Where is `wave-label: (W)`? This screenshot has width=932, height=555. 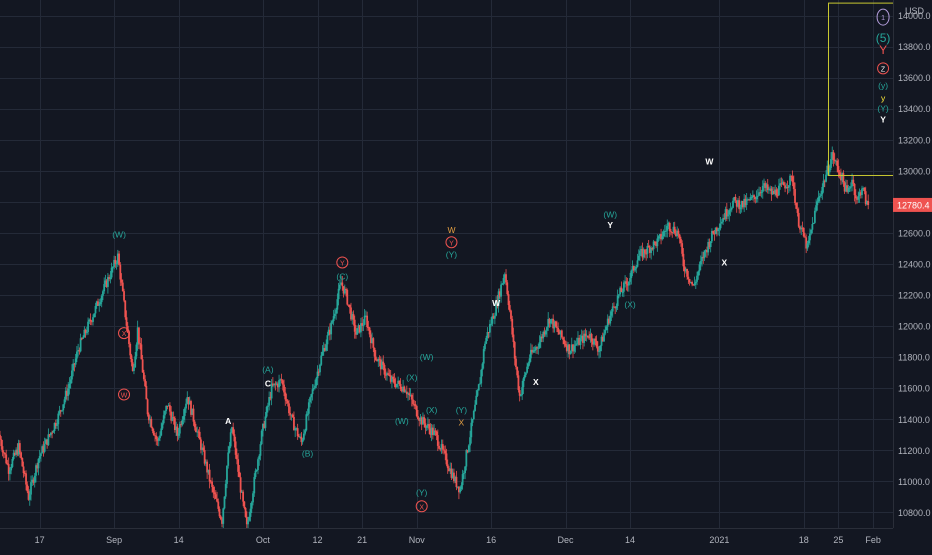
wave-label: (W) is located at coordinates (119, 234).